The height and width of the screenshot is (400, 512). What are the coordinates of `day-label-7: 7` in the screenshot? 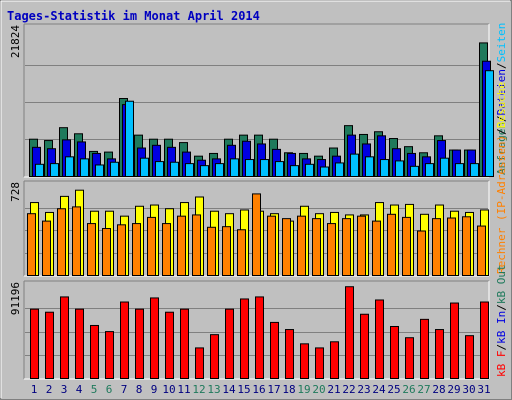 It's located at (124, 389).